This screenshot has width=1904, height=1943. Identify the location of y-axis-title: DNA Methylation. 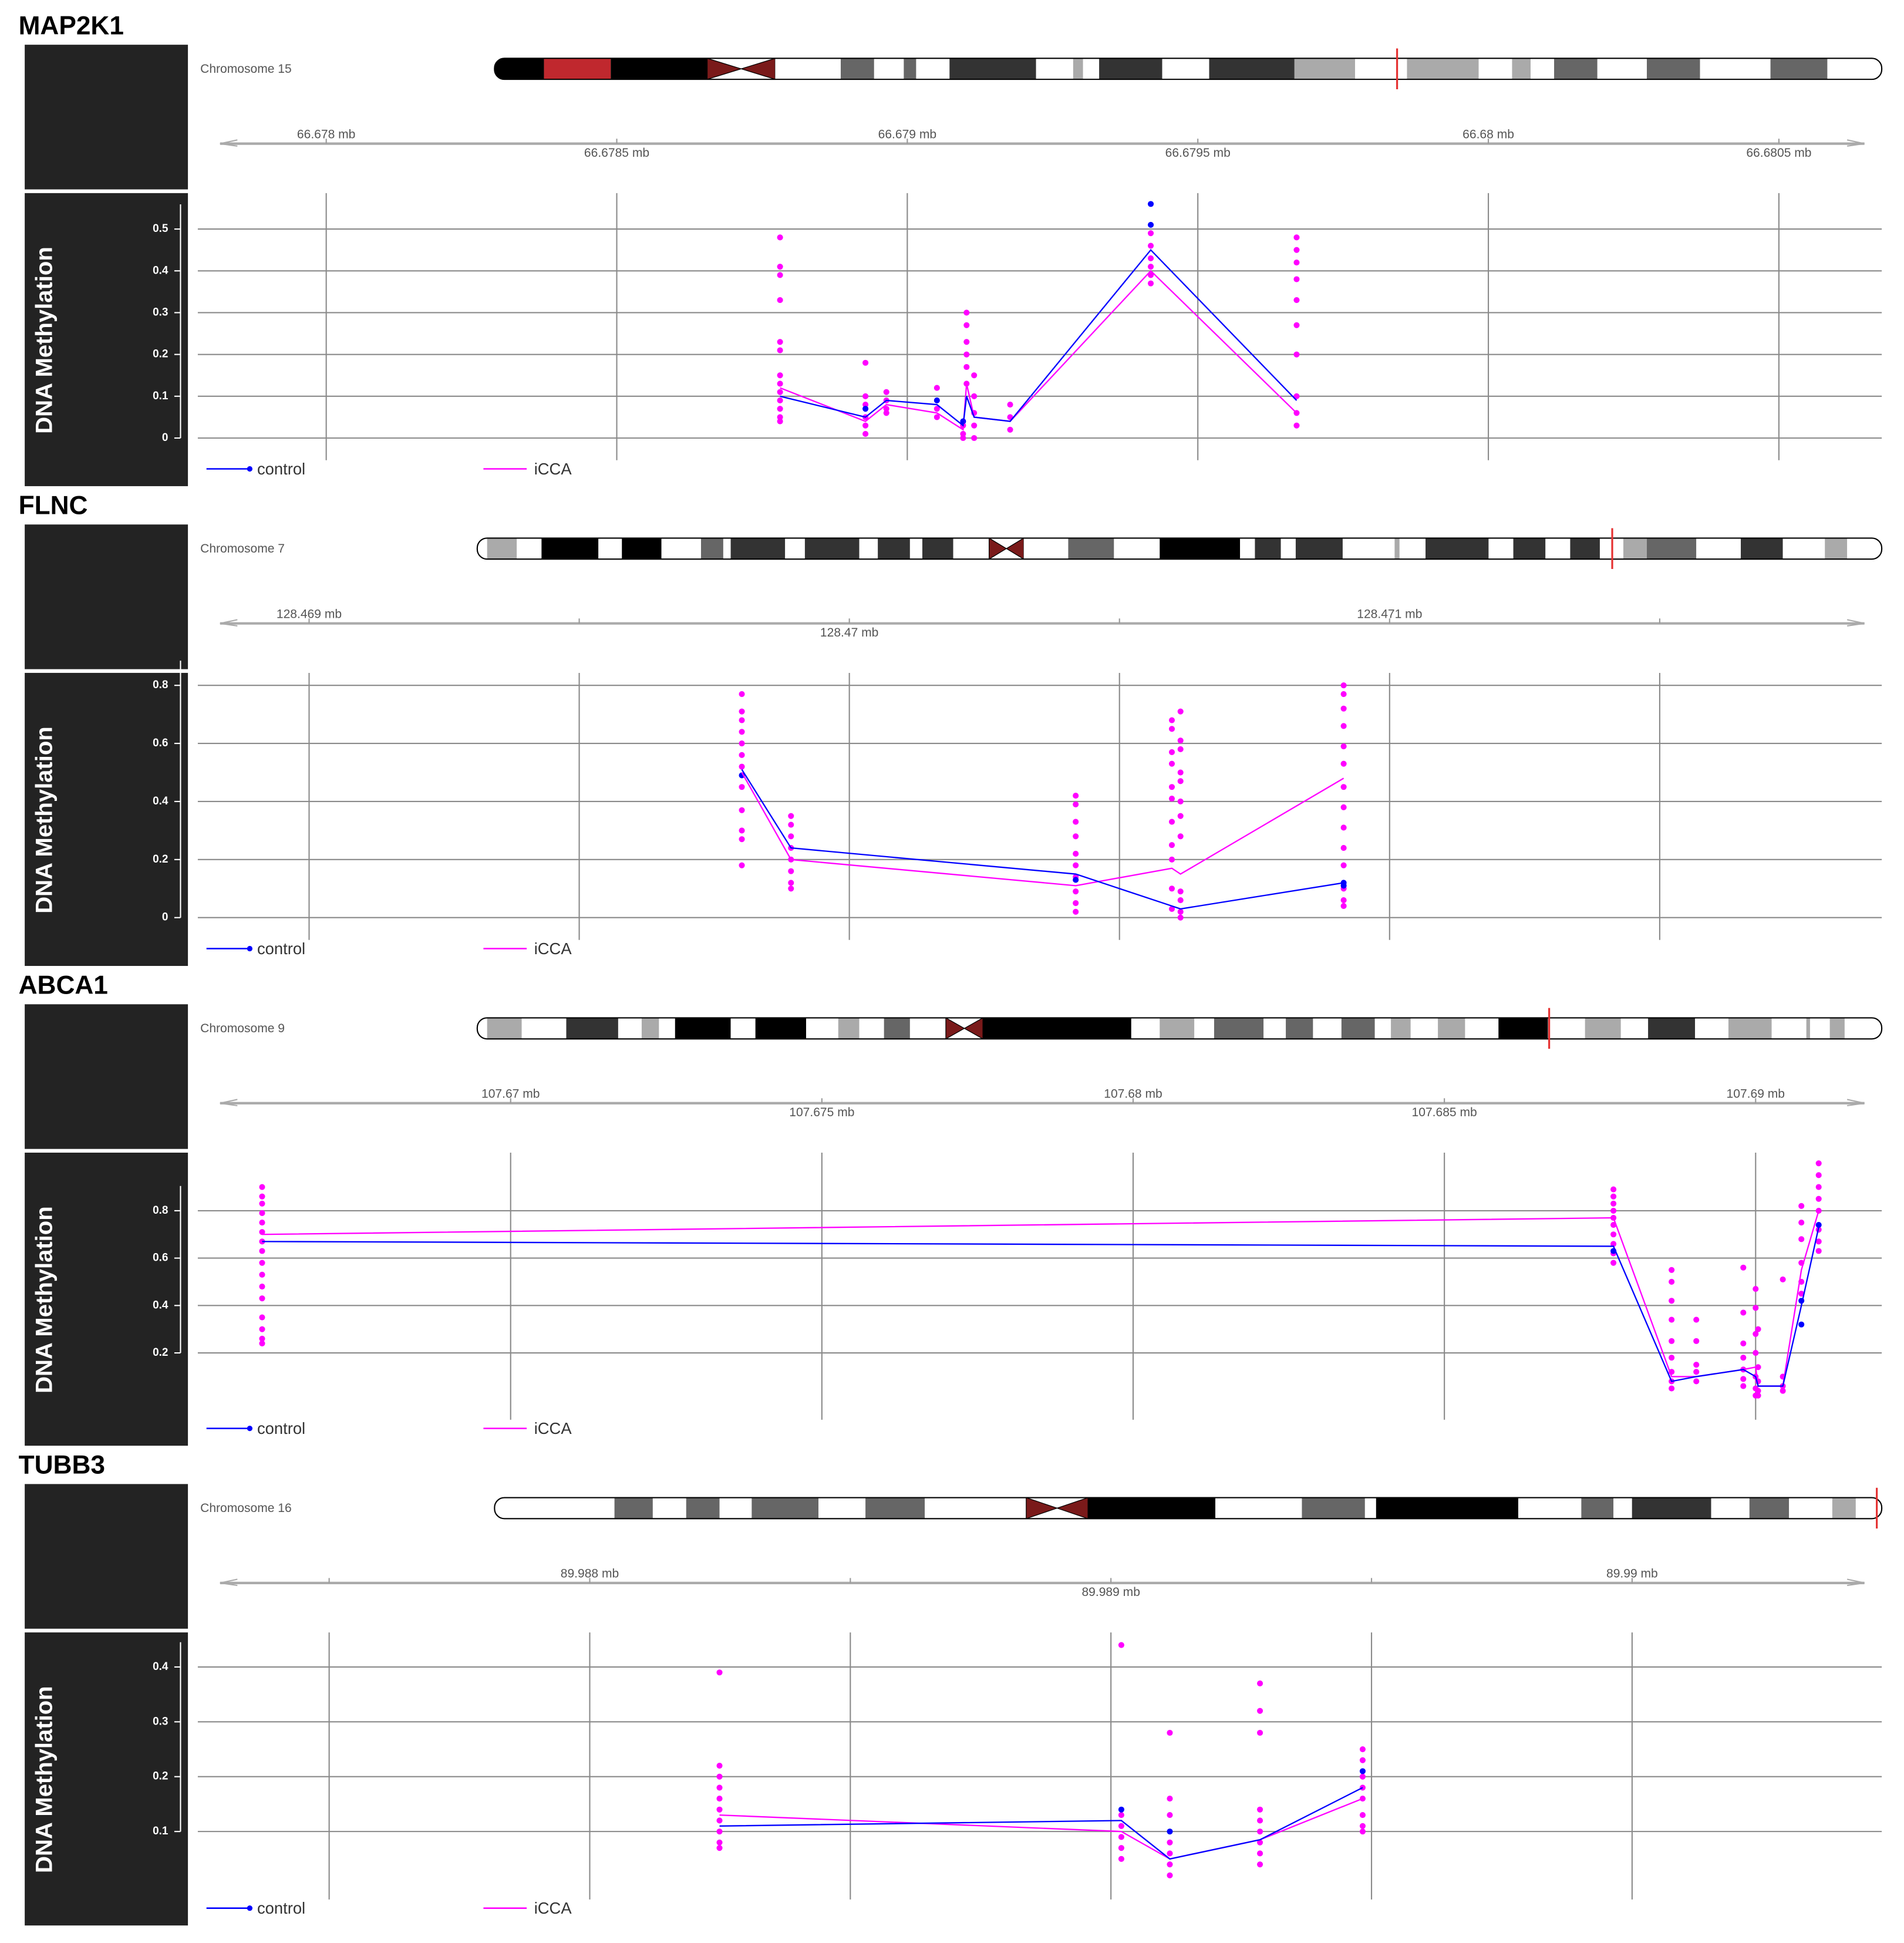
(44, 820).